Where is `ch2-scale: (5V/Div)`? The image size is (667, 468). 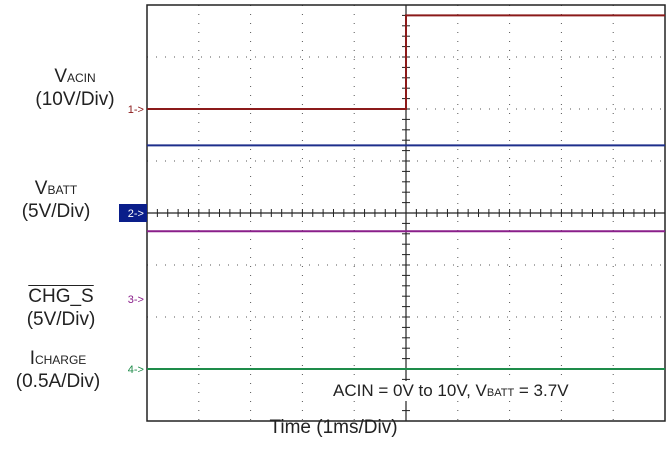
ch2-scale: (5V/Div) is located at coordinates (56, 211).